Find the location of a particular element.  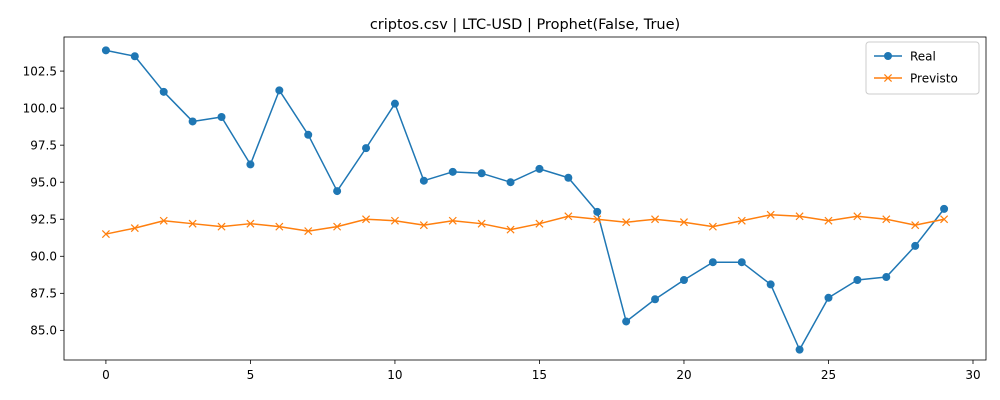

x-tick-label: 30 is located at coordinates (972, 375).